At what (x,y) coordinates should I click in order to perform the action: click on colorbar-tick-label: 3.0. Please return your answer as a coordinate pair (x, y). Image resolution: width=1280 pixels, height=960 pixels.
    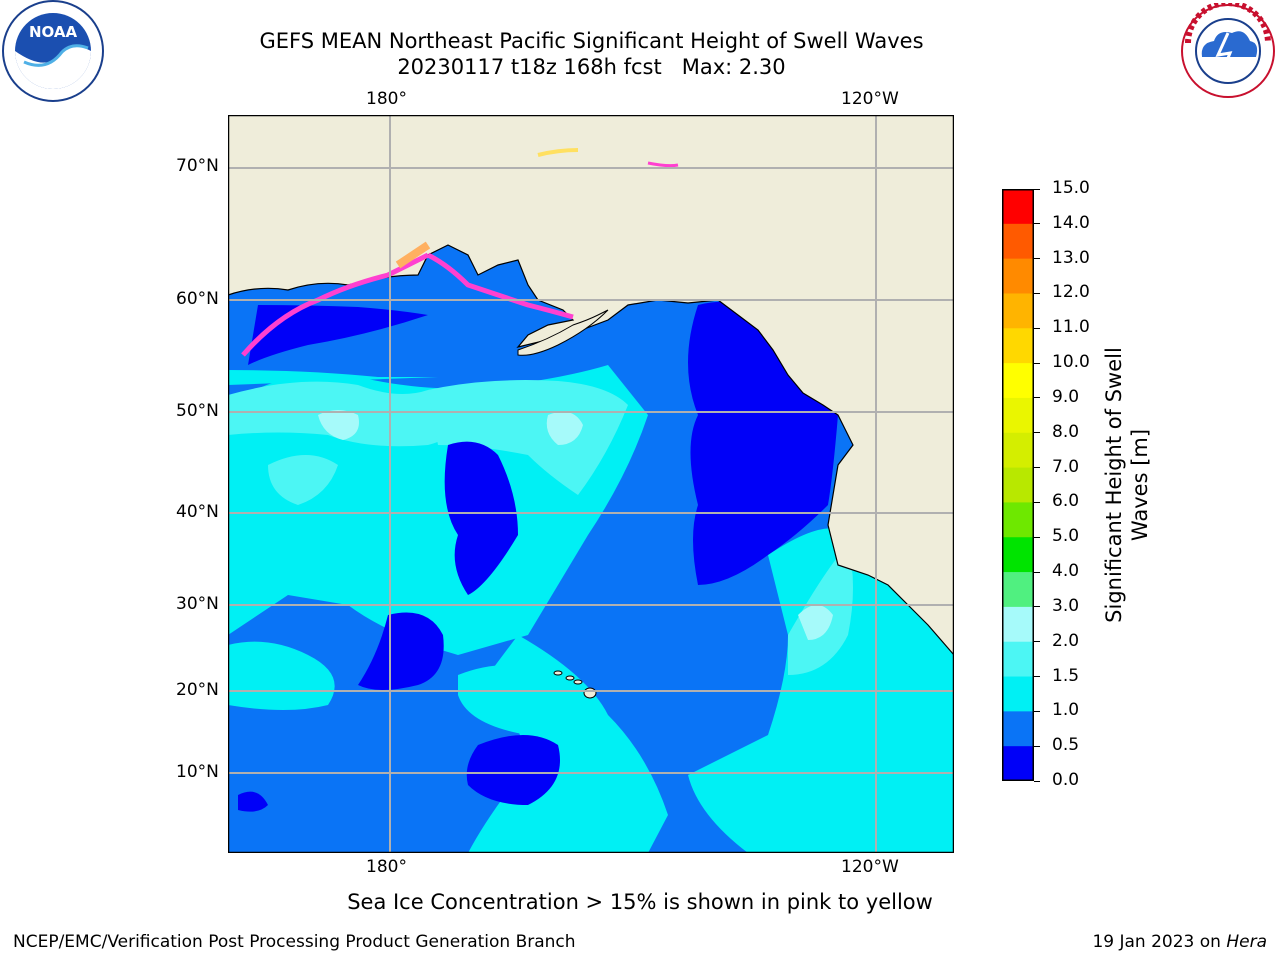
    Looking at the image, I should click on (1066, 605).